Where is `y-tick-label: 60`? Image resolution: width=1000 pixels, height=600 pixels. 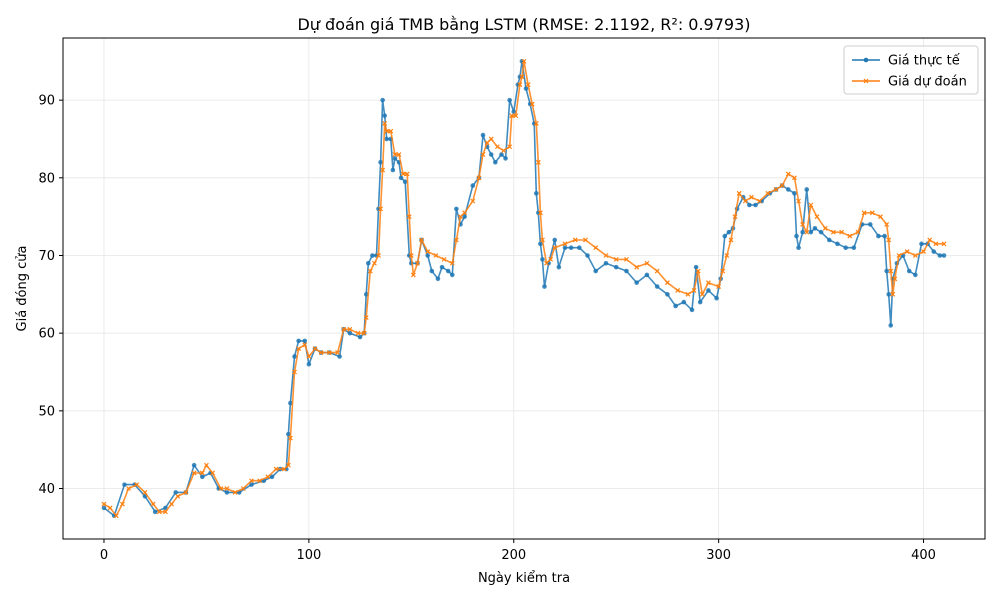 y-tick-label: 60 is located at coordinates (46, 334).